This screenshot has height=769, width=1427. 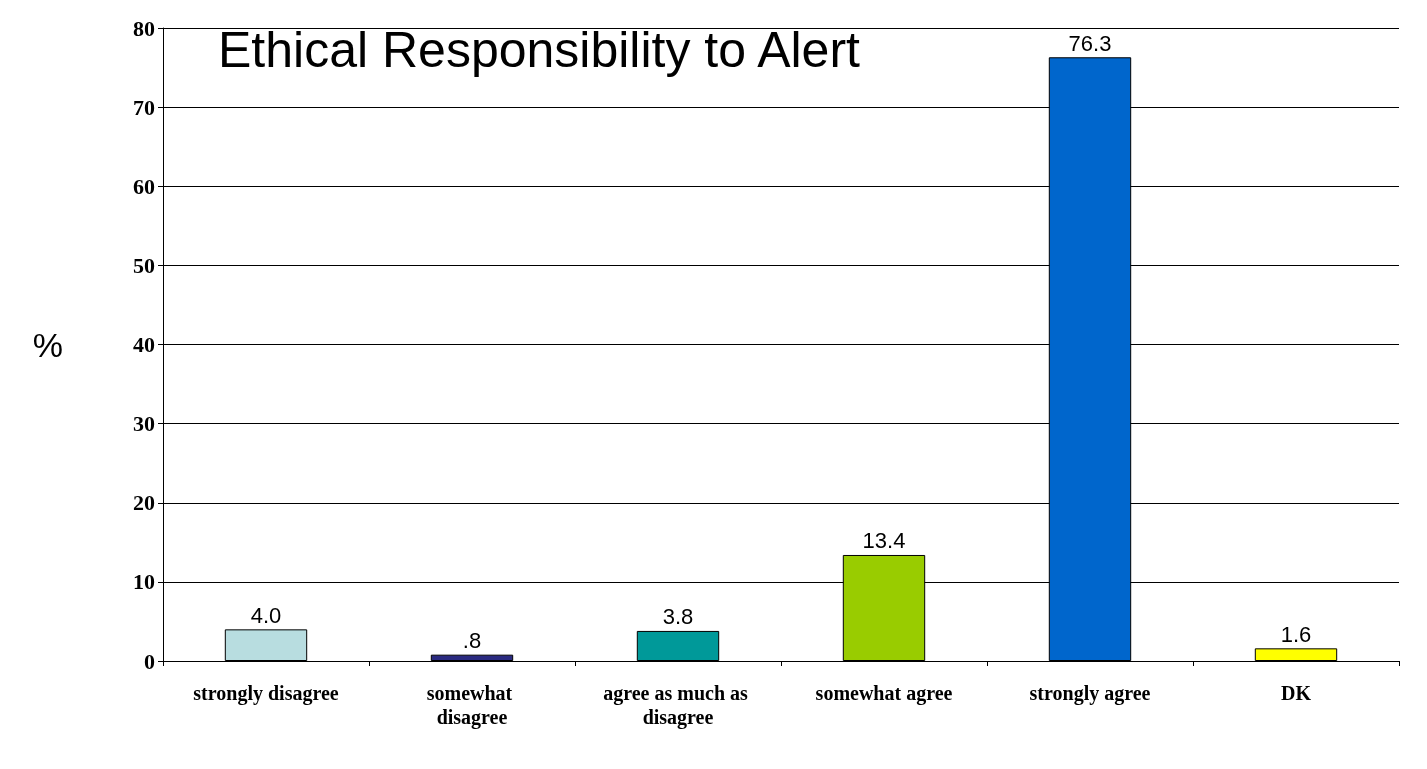 I want to click on data-label: 1.6, so click(x=1296, y=634).